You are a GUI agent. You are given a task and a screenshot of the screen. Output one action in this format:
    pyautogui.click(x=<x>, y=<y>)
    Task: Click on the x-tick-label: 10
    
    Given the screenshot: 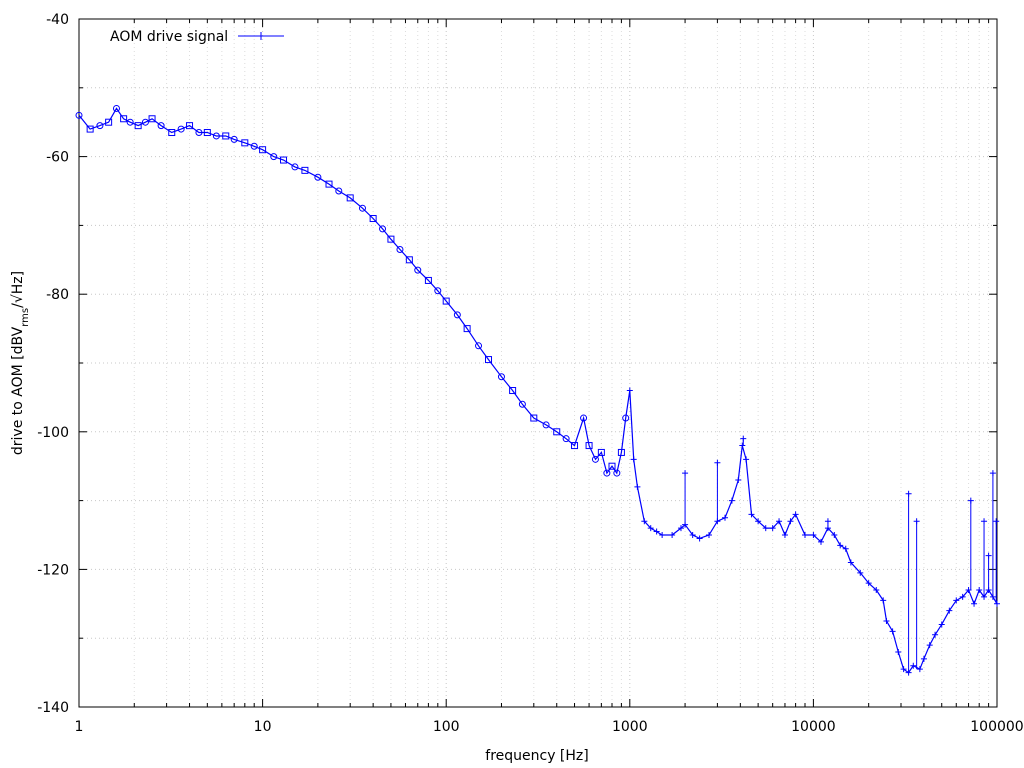 What is the action you would take?
    pyautogui.click(x=263, y=727)
    